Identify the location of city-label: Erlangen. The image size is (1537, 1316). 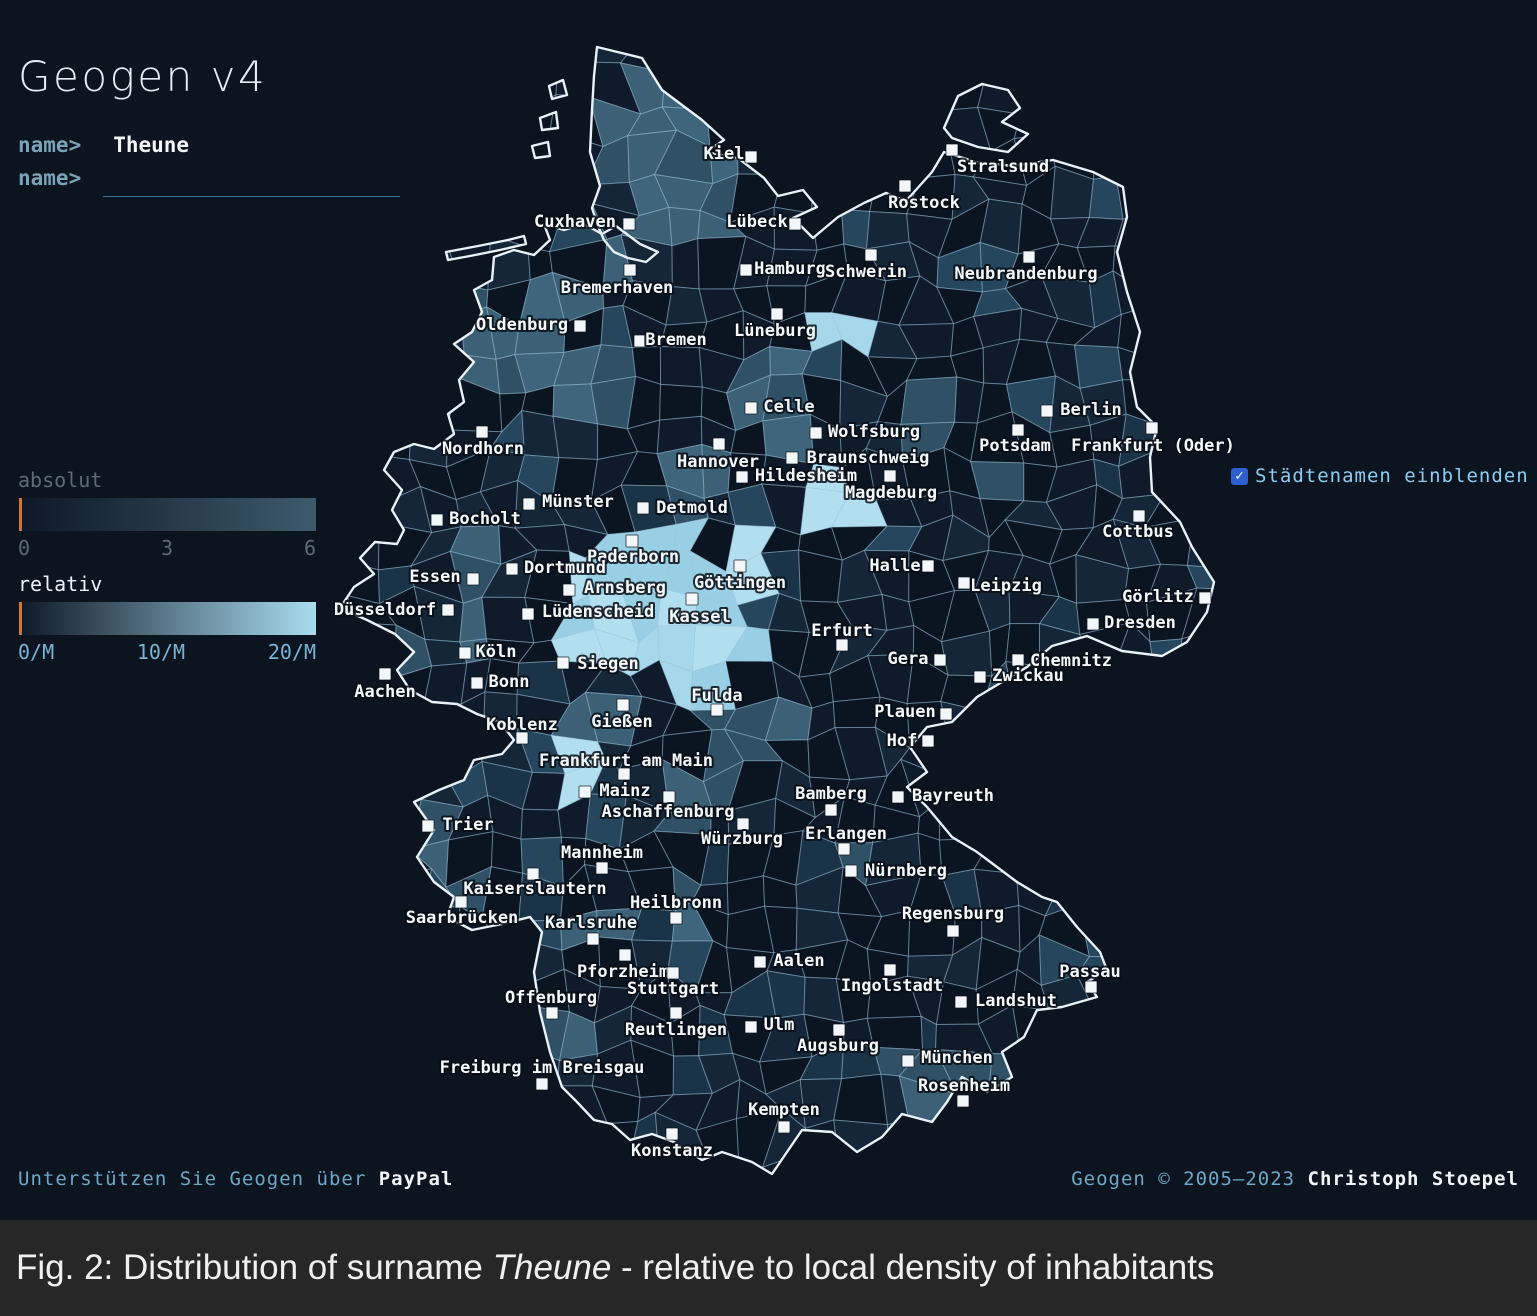
(846, 834).